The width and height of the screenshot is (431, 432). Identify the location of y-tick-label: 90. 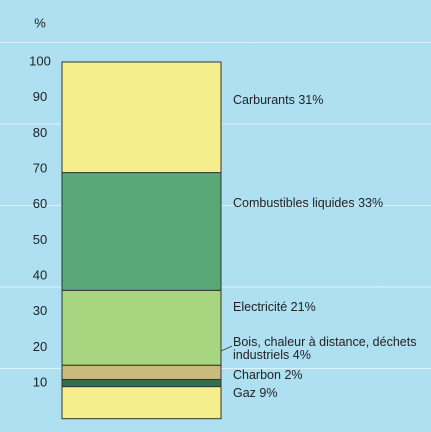
(40, 96).